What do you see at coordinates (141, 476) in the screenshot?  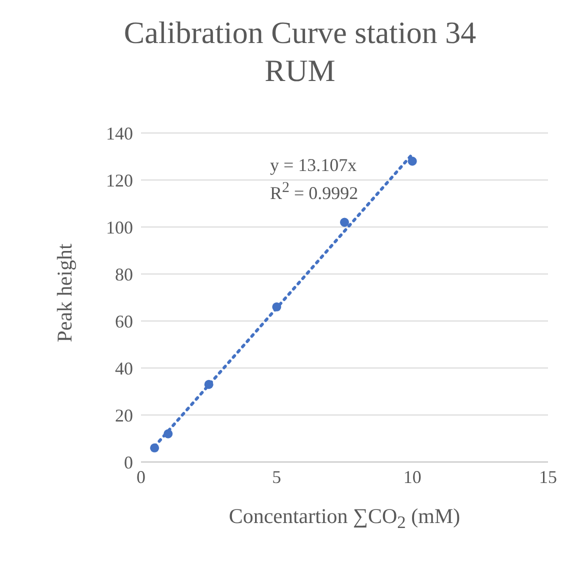 I see `x-tick-label: 0` at bounding box center [141, 476].